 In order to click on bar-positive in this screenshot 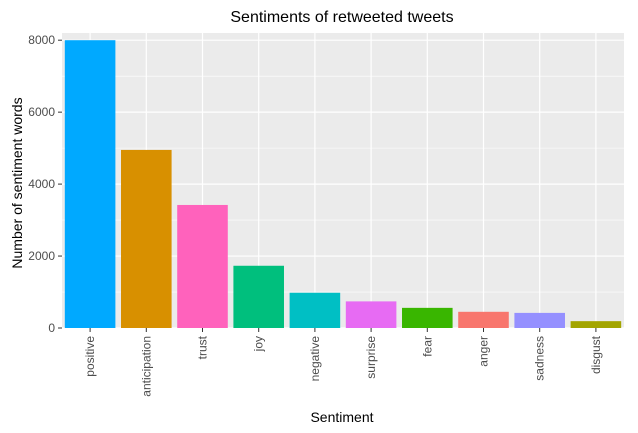, I will do `click(90, 184)`.